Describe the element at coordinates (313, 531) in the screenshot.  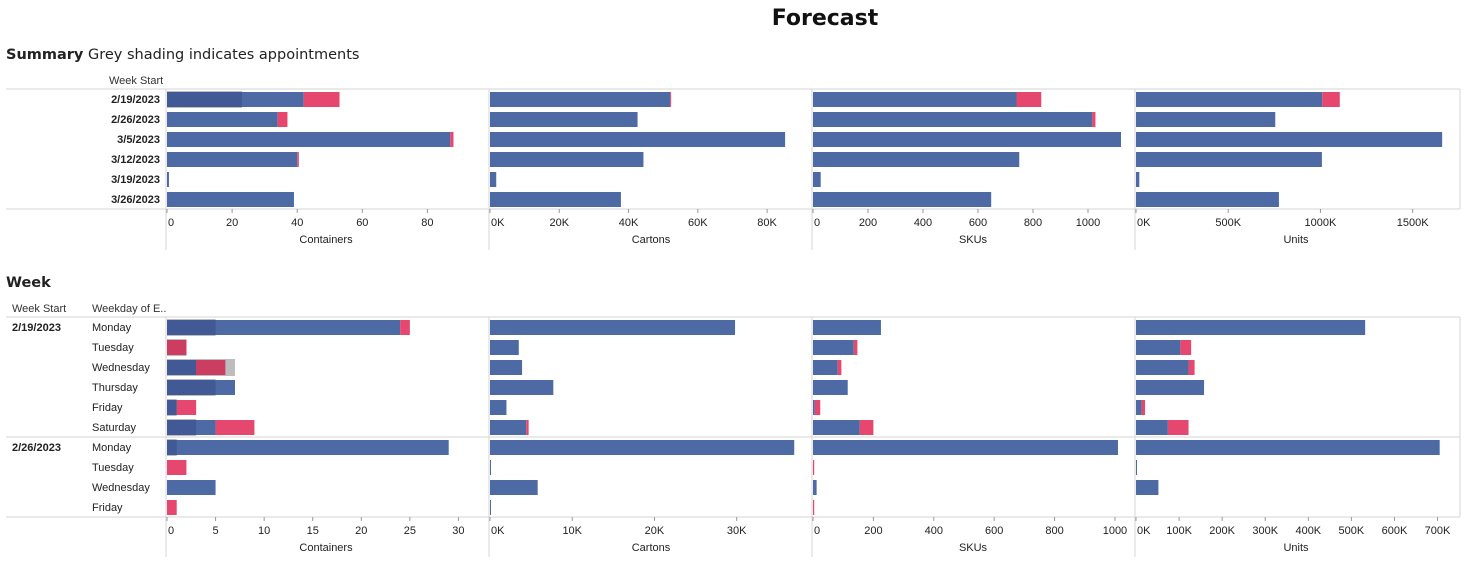
I see `axis-tick-label: 15` at that location.